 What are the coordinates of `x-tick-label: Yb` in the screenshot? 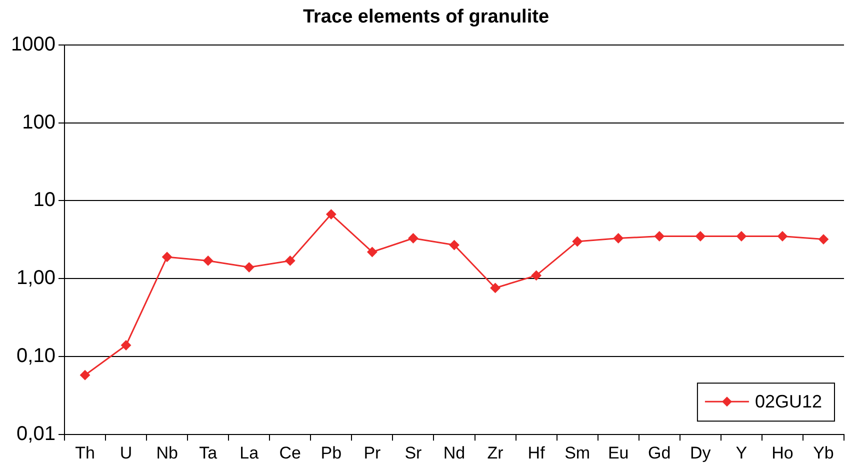 It's located at (823, 452).